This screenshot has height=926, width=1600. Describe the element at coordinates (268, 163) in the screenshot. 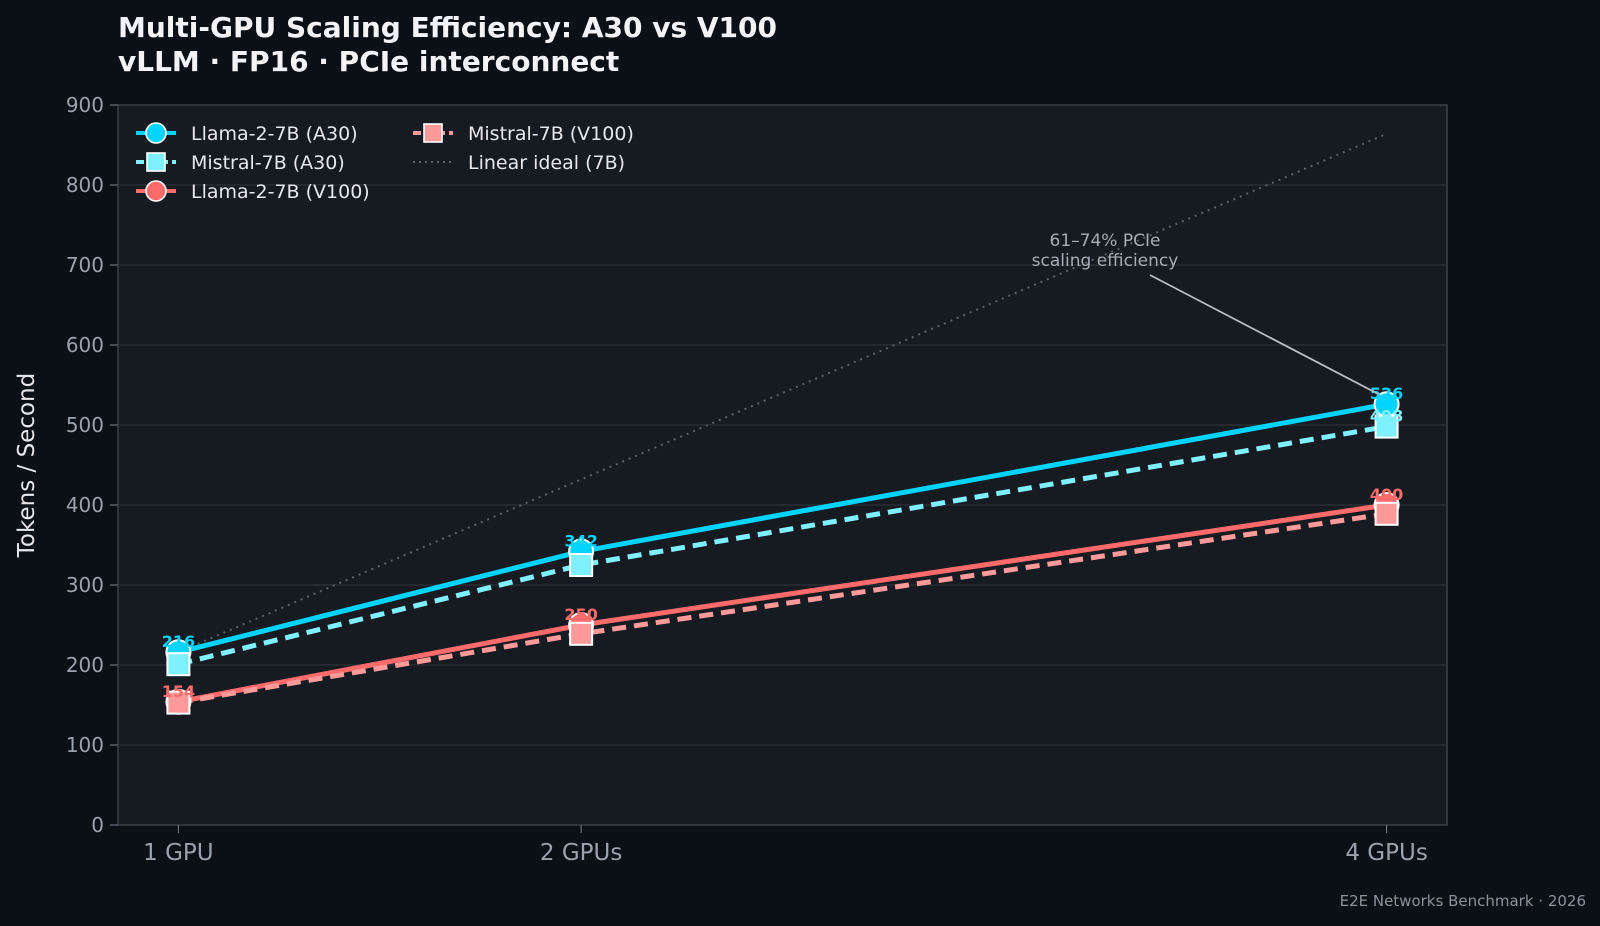

I see `legend-label: Mistral-7B (A30)` at that location.